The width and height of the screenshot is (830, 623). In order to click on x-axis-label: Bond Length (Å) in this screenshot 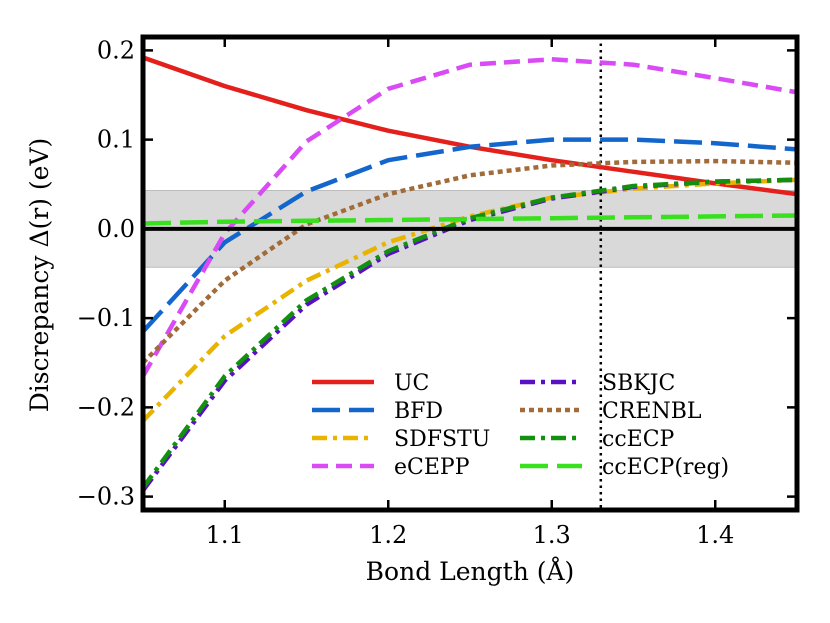, I will do `click(470, 571)`.